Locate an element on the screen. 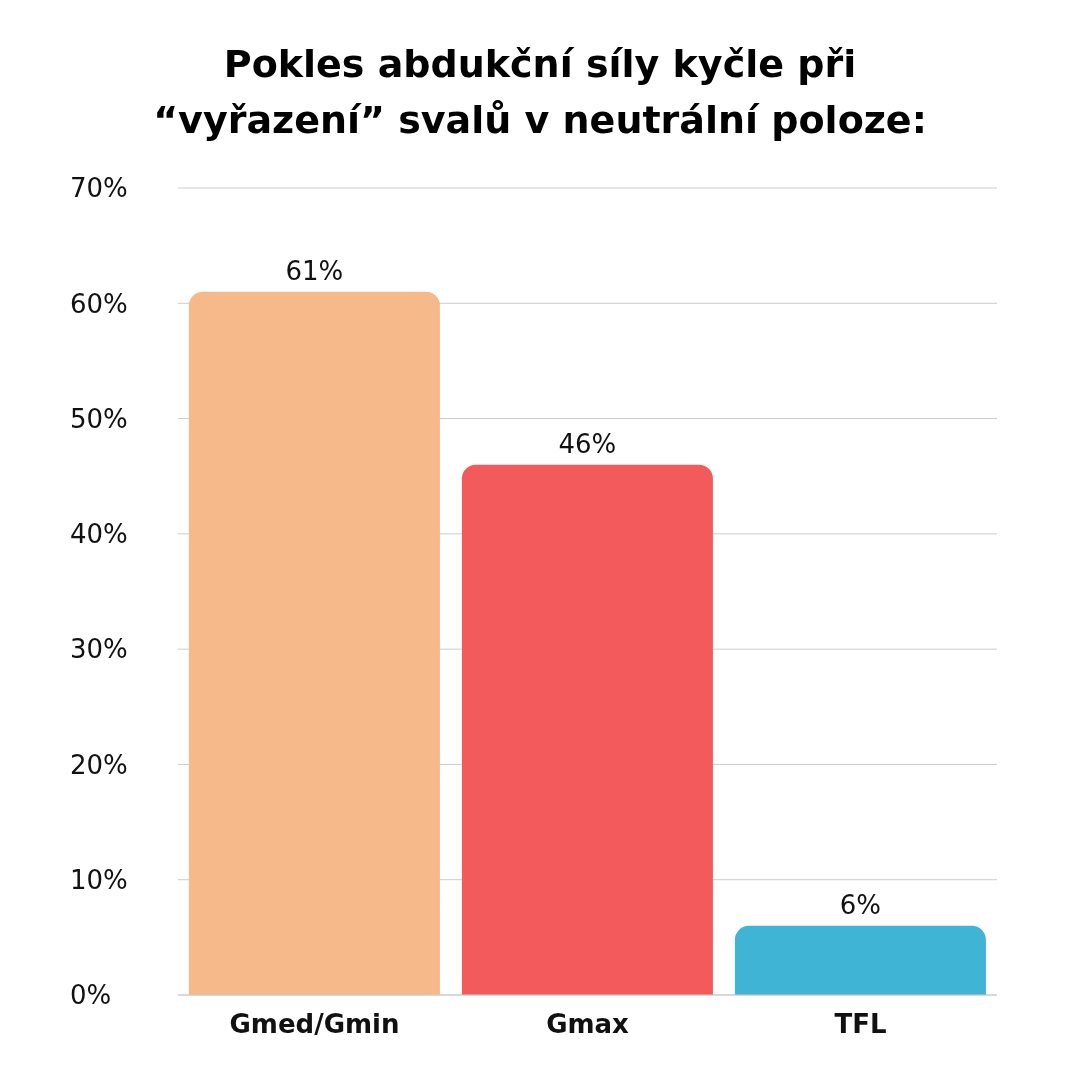 Image resolution: width=1080 pixels, height=1080 pixels. x-tick-label: Gmed/Gmin is located at coordinates (314, 1024).